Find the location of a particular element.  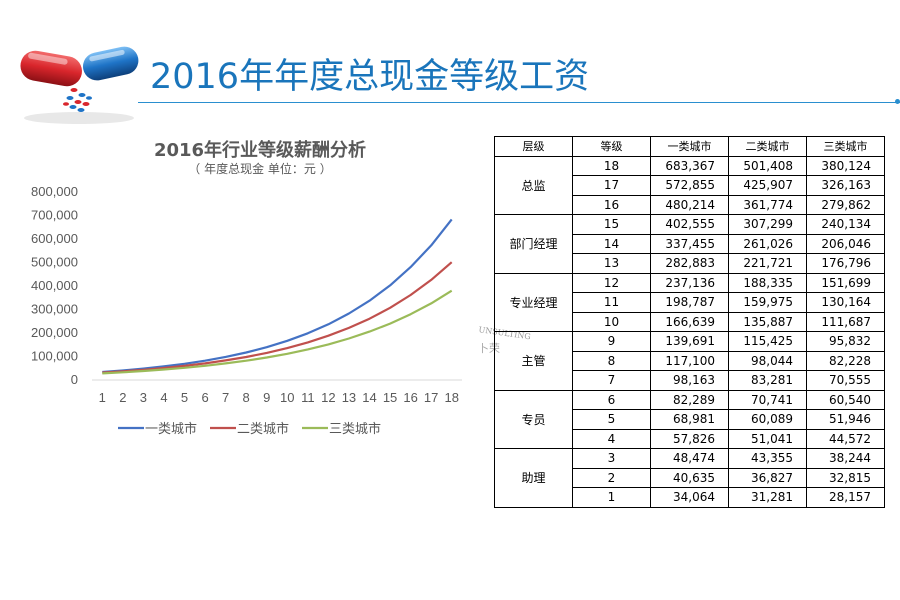

grade-cell: 13 is located at coordinates (611, 263).